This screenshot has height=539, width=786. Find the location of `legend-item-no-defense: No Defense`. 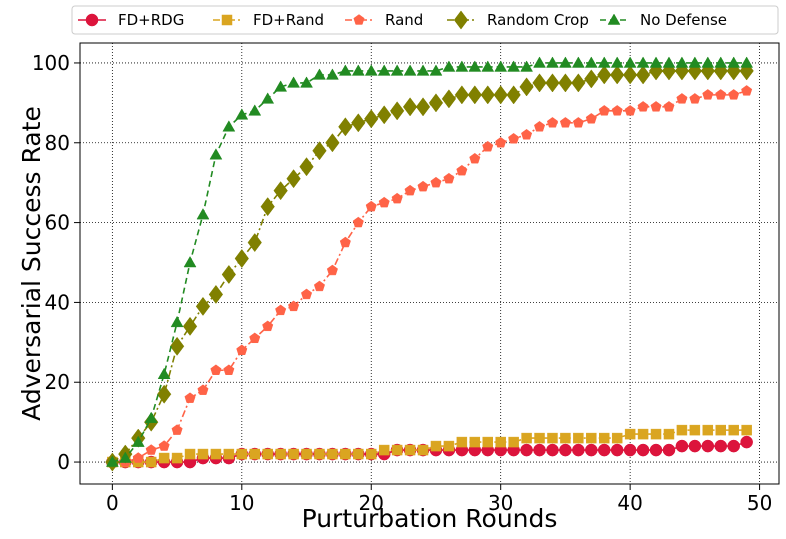

legend-item-no-defense: No Defense is located at coordinates (663, 20).